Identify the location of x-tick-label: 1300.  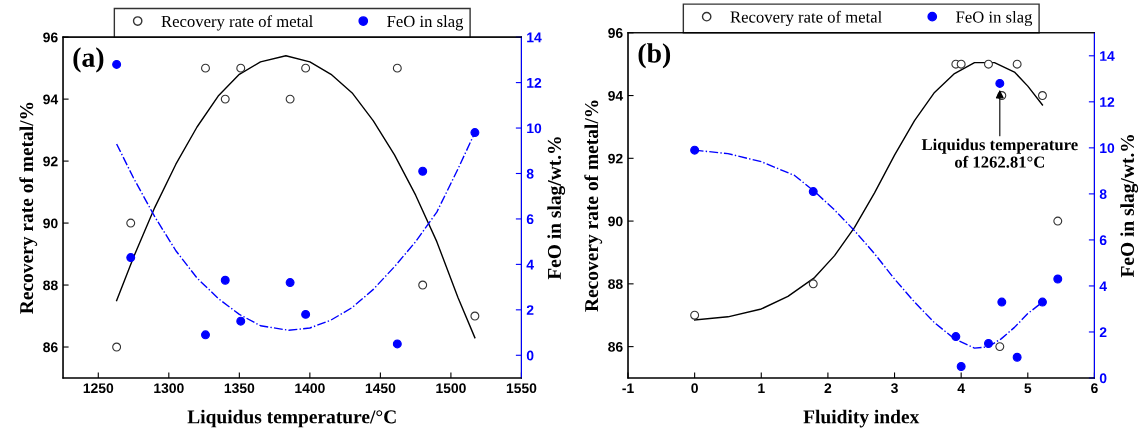
(169, 388).